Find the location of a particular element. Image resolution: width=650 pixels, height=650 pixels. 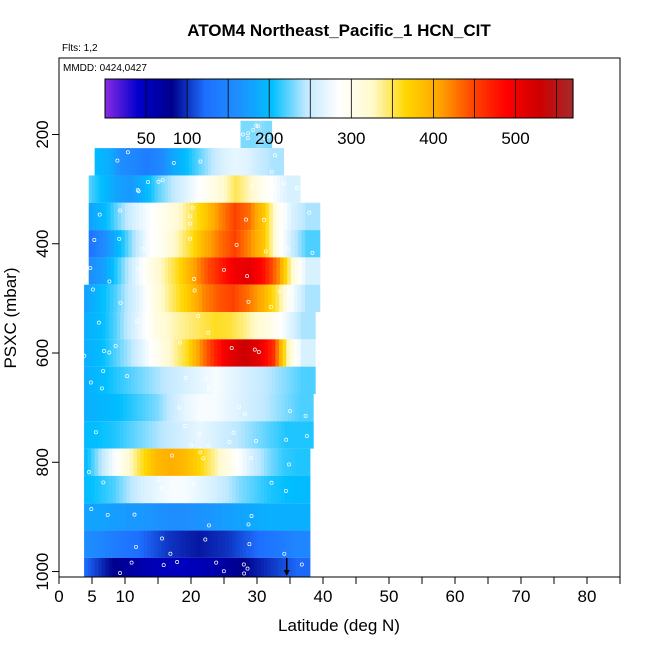

x-tick-label: 30 is located at coordinates (257, 596).